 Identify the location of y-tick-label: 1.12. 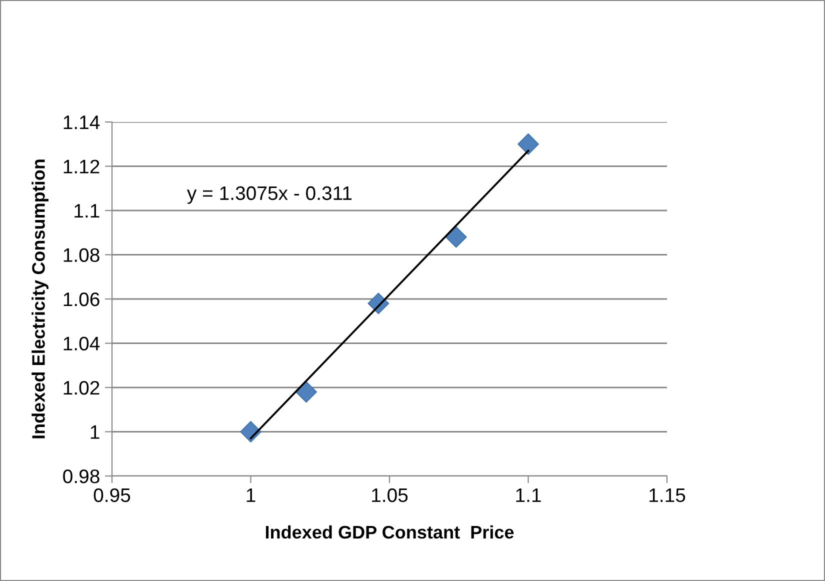
(82, 167).